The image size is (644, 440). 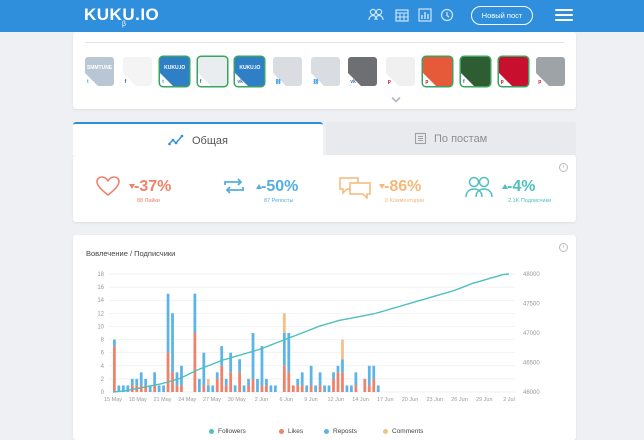 I want to click on legend-likes: Likes, so click(x=291, y=431).